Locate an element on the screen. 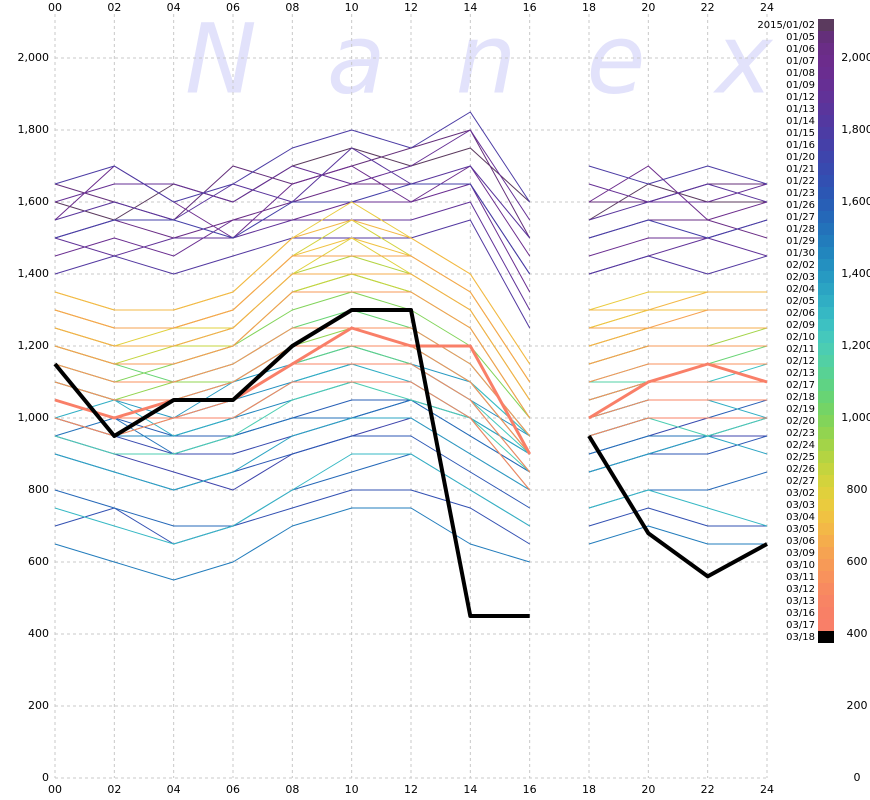  legend-label: 02/13 is located at coordinates (800, 373).